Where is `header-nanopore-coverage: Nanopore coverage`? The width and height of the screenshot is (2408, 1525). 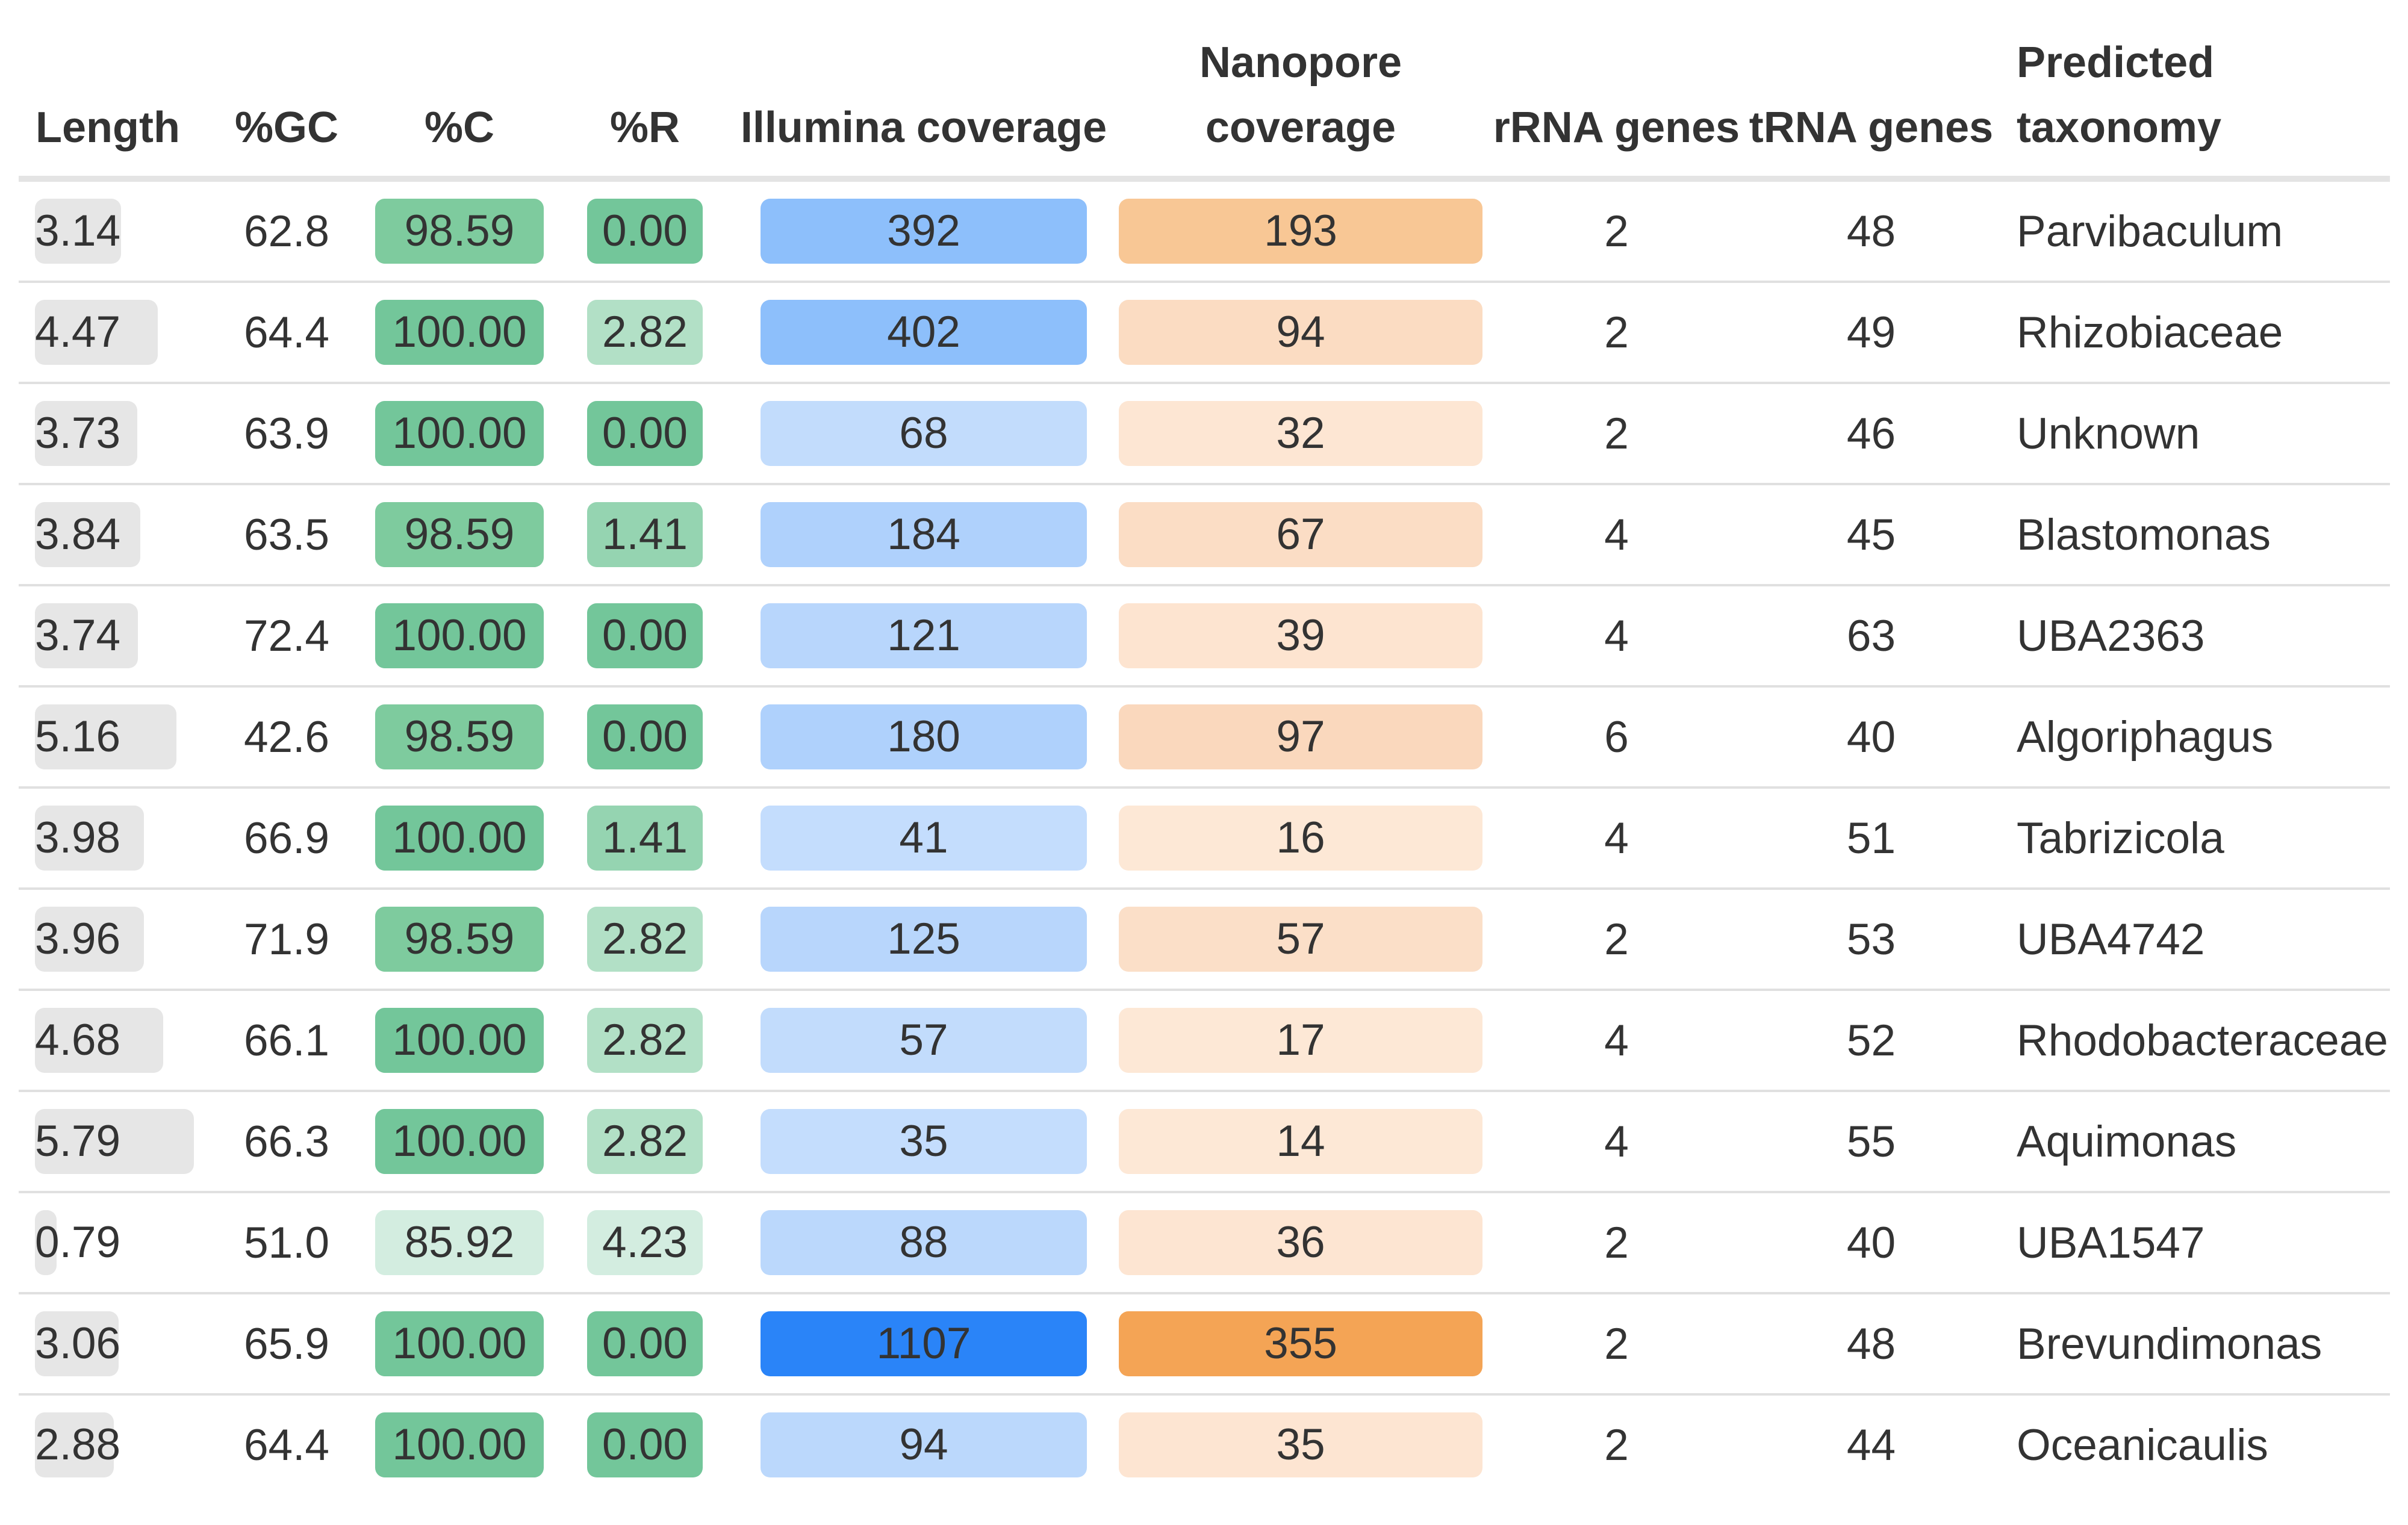
header-nanopore-coverage: Nanopore coverage is located at coordinates (1301, 106).